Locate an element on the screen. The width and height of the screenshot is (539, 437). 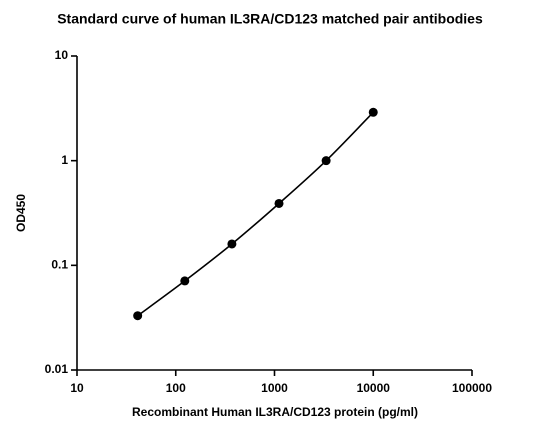
x-tick-label: 100 is located at coordinates (176, 388).